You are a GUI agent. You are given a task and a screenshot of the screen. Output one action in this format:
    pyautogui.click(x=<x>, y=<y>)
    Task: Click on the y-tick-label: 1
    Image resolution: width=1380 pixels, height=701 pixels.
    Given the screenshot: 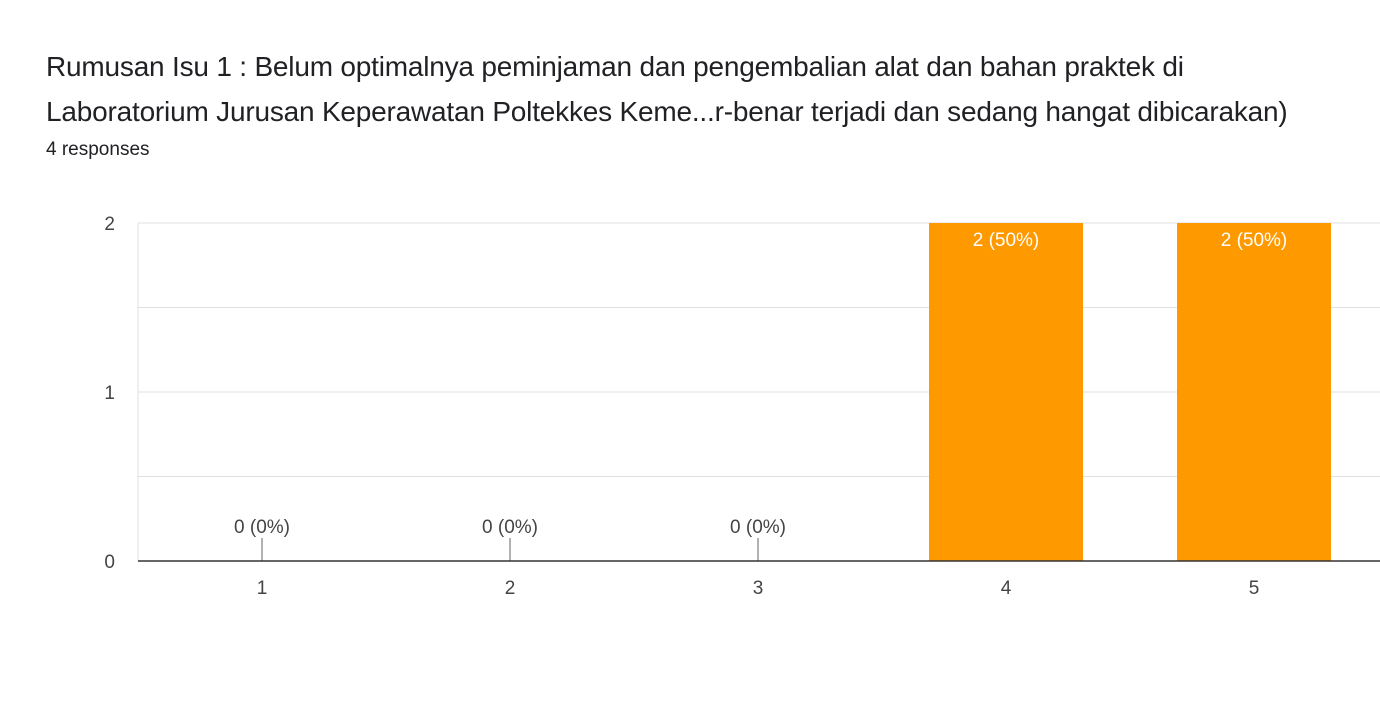 What is the action you would take?
    pyautogui.click(x=109, y=393)
    